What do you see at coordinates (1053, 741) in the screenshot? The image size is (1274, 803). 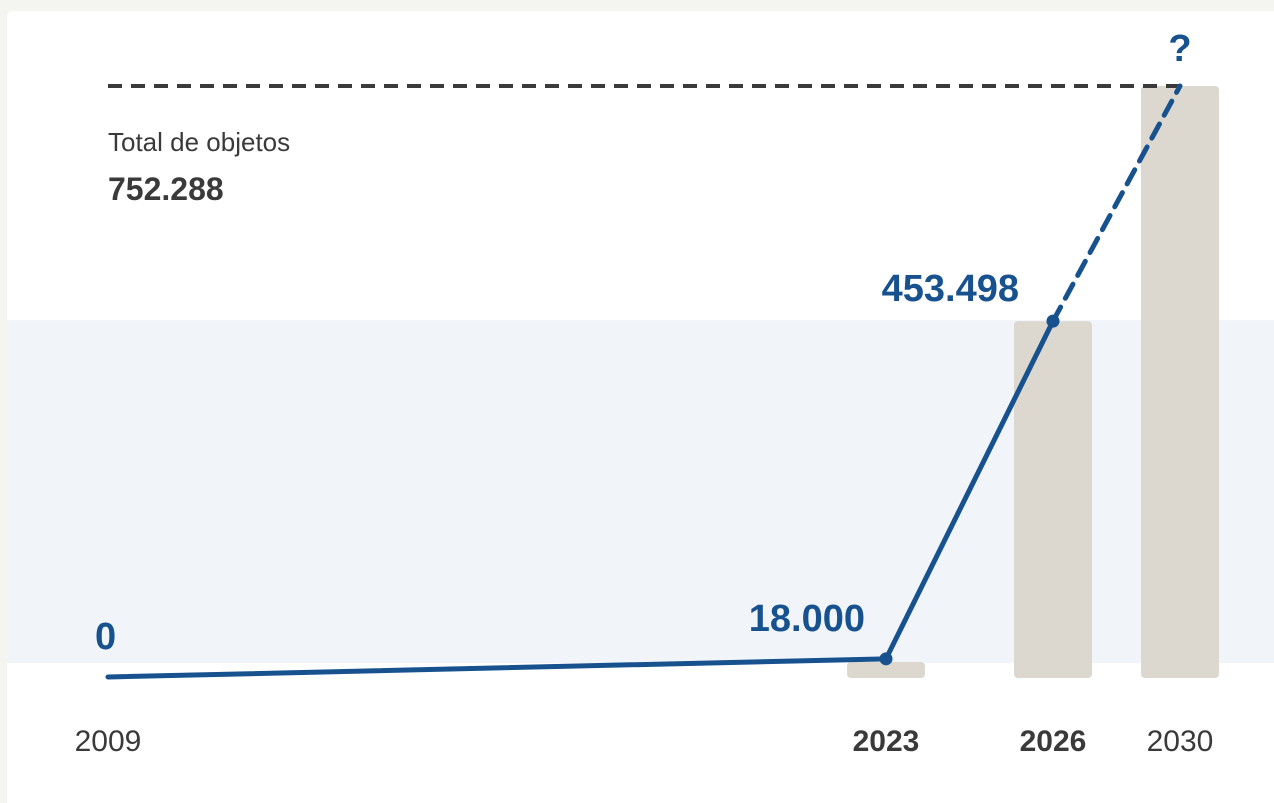 I see `year-label-2026: 2026` at bounding box center [1053, 741].